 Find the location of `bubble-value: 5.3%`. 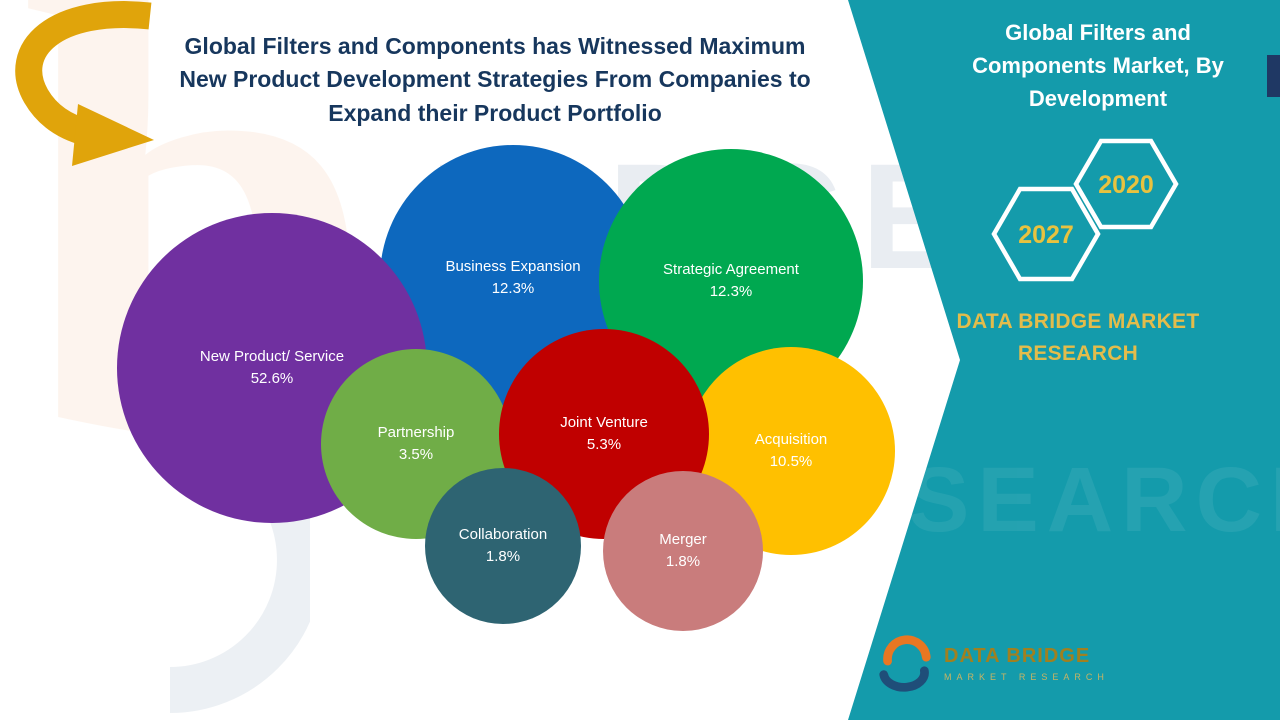

bubble-value: 5.3% is located at coordinates (604, 444).